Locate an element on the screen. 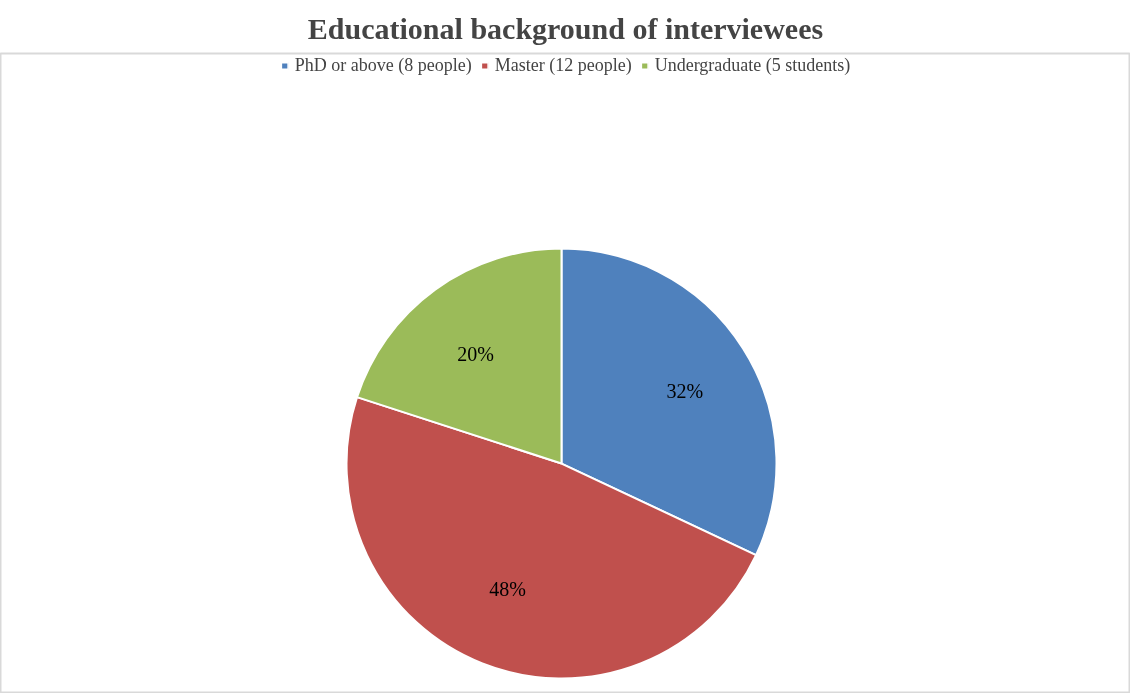 This screenshot has height=699, width=1136. data-label: 20% is located at coordinates (475, 354).